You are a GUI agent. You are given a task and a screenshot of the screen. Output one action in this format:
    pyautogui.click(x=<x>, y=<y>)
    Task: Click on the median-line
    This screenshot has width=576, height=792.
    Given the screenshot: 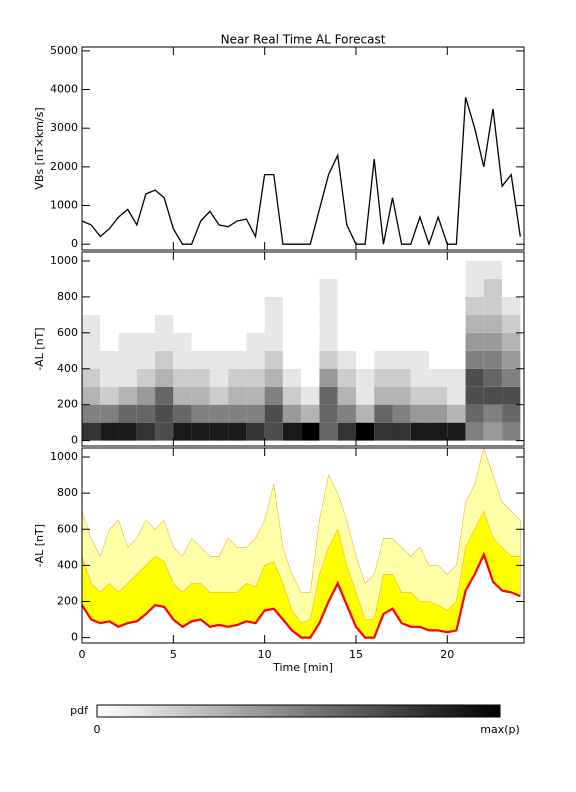 What is the action you would take?
    pyautogui.click(x=301, y=595)
    